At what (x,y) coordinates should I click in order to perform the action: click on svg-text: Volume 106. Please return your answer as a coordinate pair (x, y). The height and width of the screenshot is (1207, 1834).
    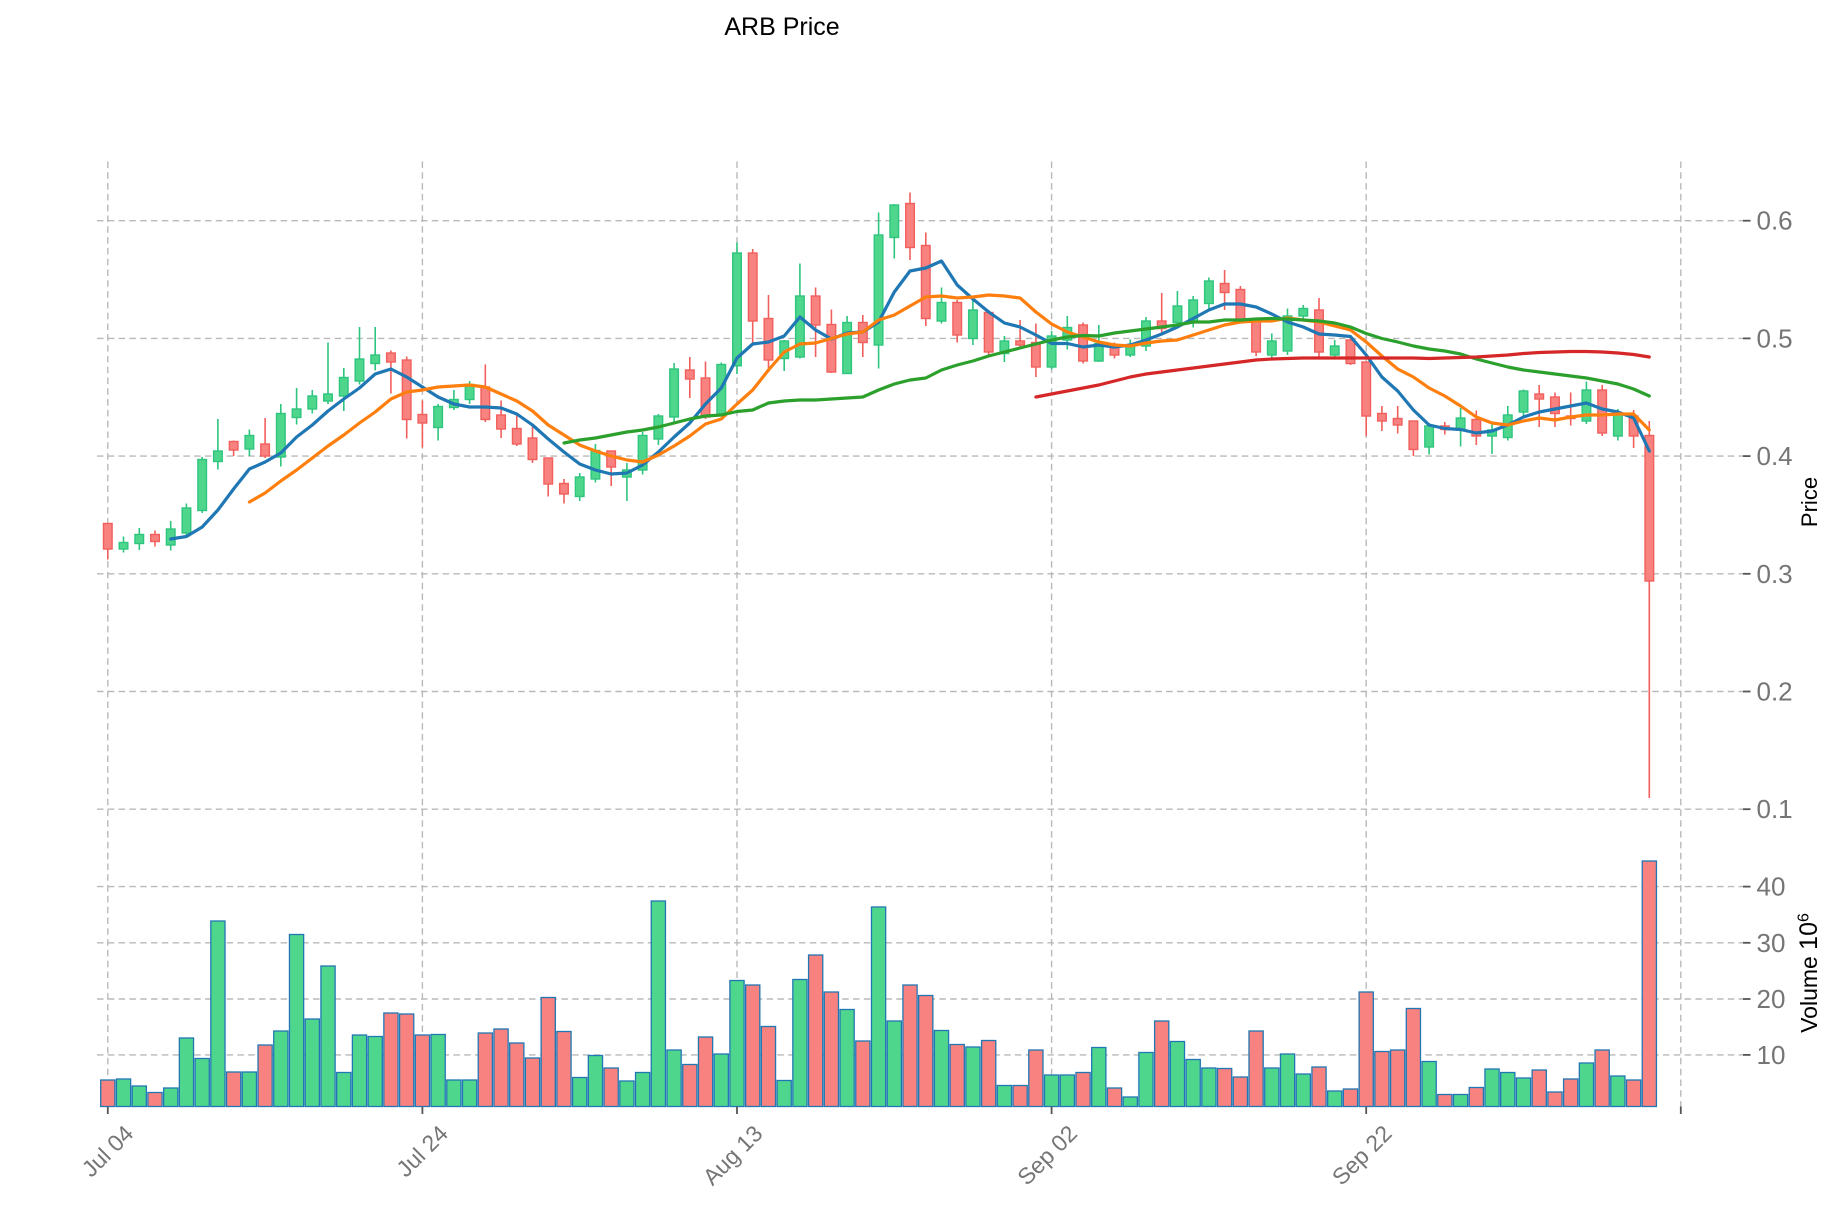
    Looking at the image, I should click on (1809, 973).